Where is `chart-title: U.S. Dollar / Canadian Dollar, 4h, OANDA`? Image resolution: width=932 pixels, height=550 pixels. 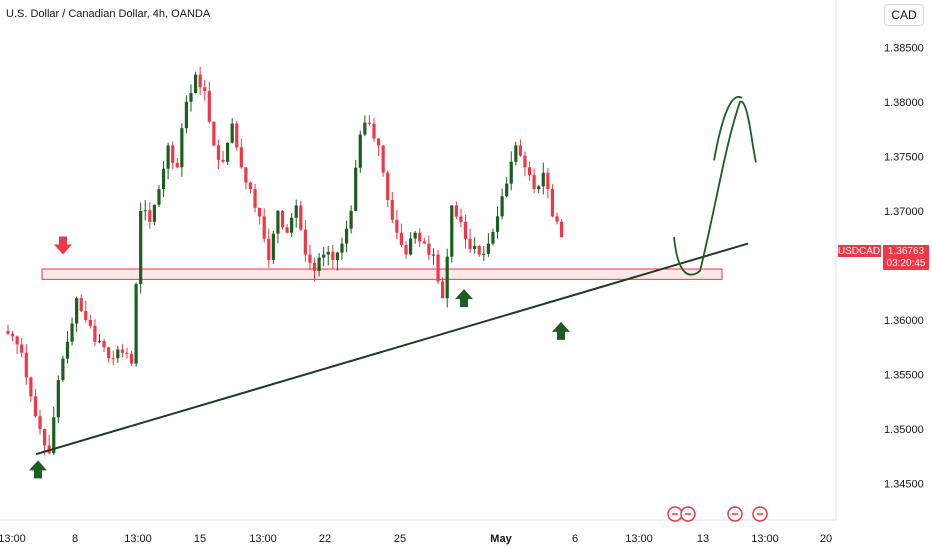 chart-title: U.S. Dollar / Canadian Dollar, 4h, OANDA is located at coordinates (108, 14).